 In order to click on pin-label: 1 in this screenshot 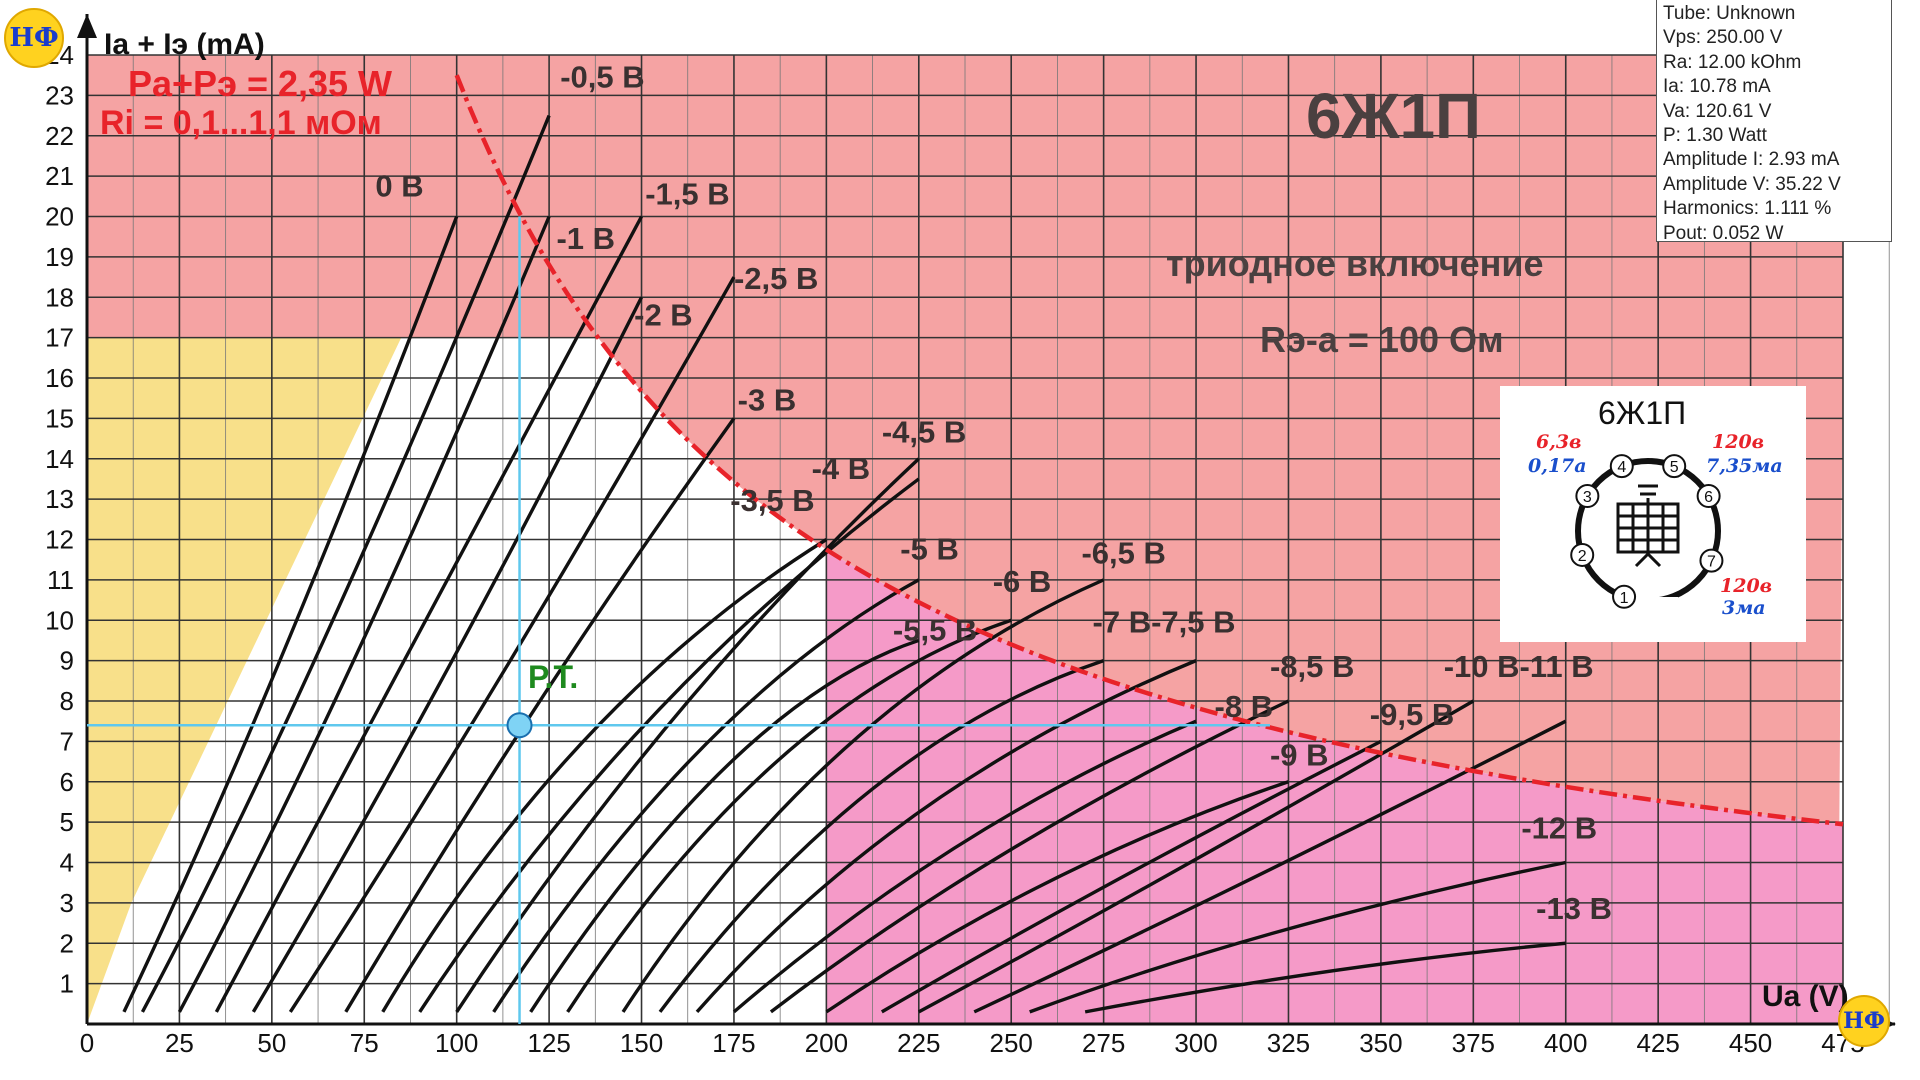, I will do `click(1624, 598)`.